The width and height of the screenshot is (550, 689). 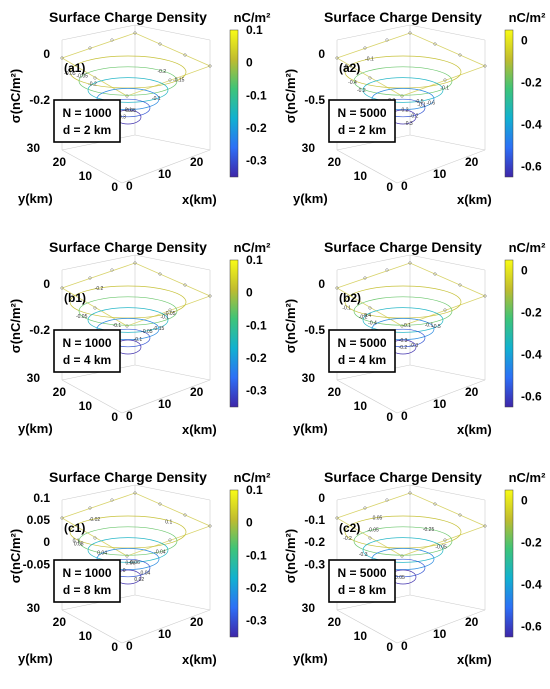 I want to click on contour-label: 0.06, so click(x=131, y=563).